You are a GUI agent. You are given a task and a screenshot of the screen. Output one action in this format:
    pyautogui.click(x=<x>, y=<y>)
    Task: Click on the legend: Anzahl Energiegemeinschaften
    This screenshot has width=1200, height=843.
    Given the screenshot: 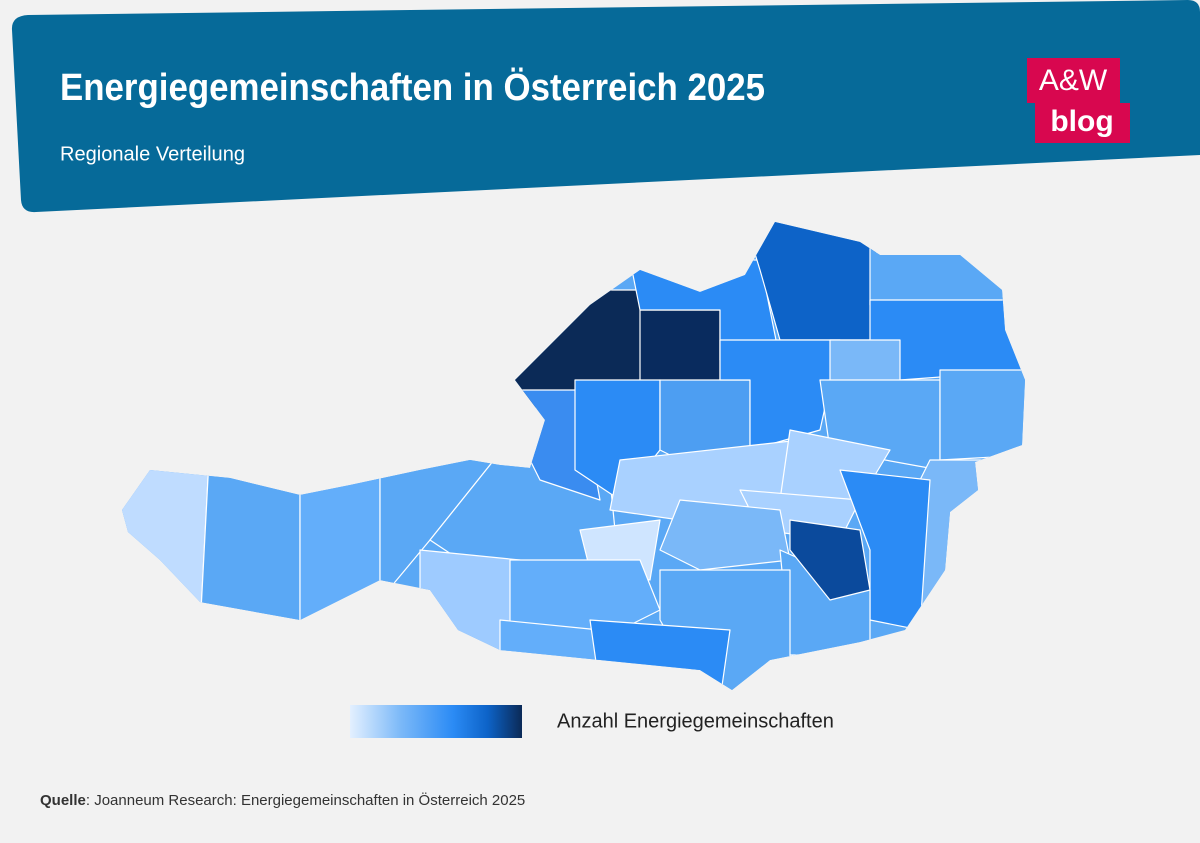 What is the action you would take?
    pyautogui.click(x=592, y=721)
    